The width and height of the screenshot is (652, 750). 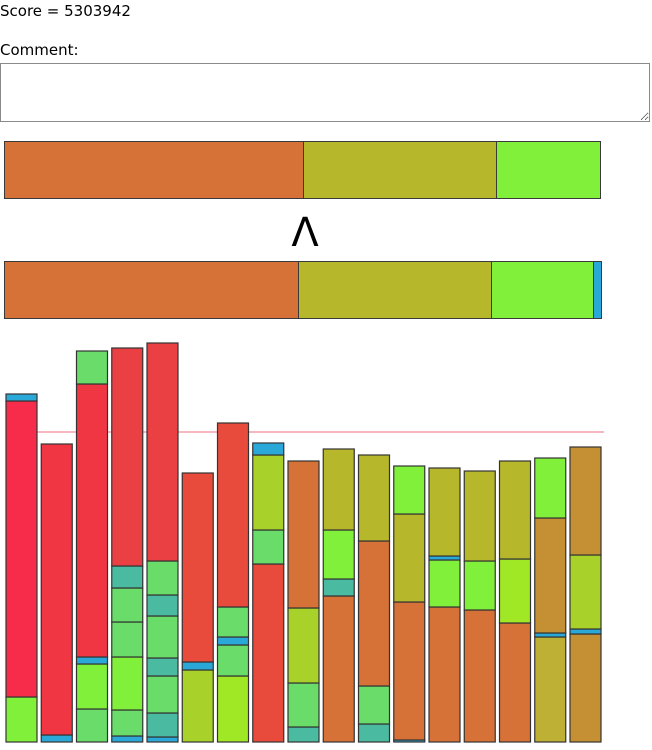 What do you see at coordinates (543, 290) in the screenshot?
I see `bottom-bar-segment-lime` at bounding box center [543, 290].